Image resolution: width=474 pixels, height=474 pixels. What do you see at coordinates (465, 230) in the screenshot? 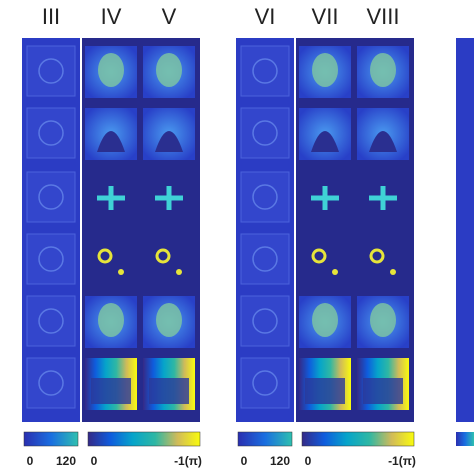
I see `panel-edge` at bounding box center [465, 230].